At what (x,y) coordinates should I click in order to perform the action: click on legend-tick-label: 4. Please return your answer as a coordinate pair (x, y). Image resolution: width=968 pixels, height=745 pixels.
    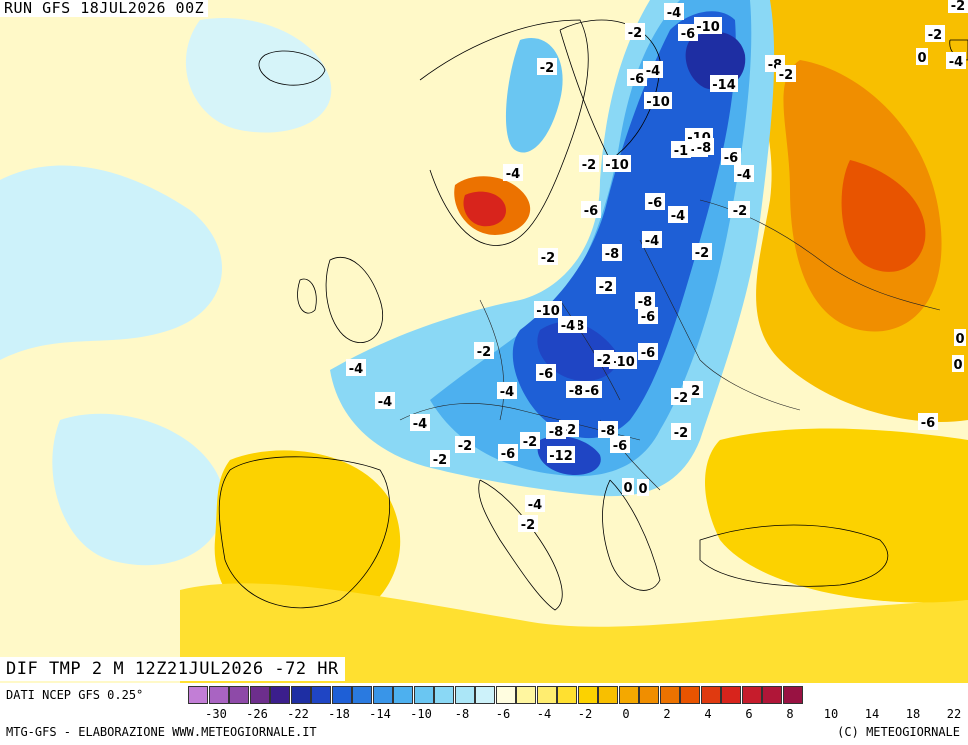
    Looking at the image, I should click on (708, 714).